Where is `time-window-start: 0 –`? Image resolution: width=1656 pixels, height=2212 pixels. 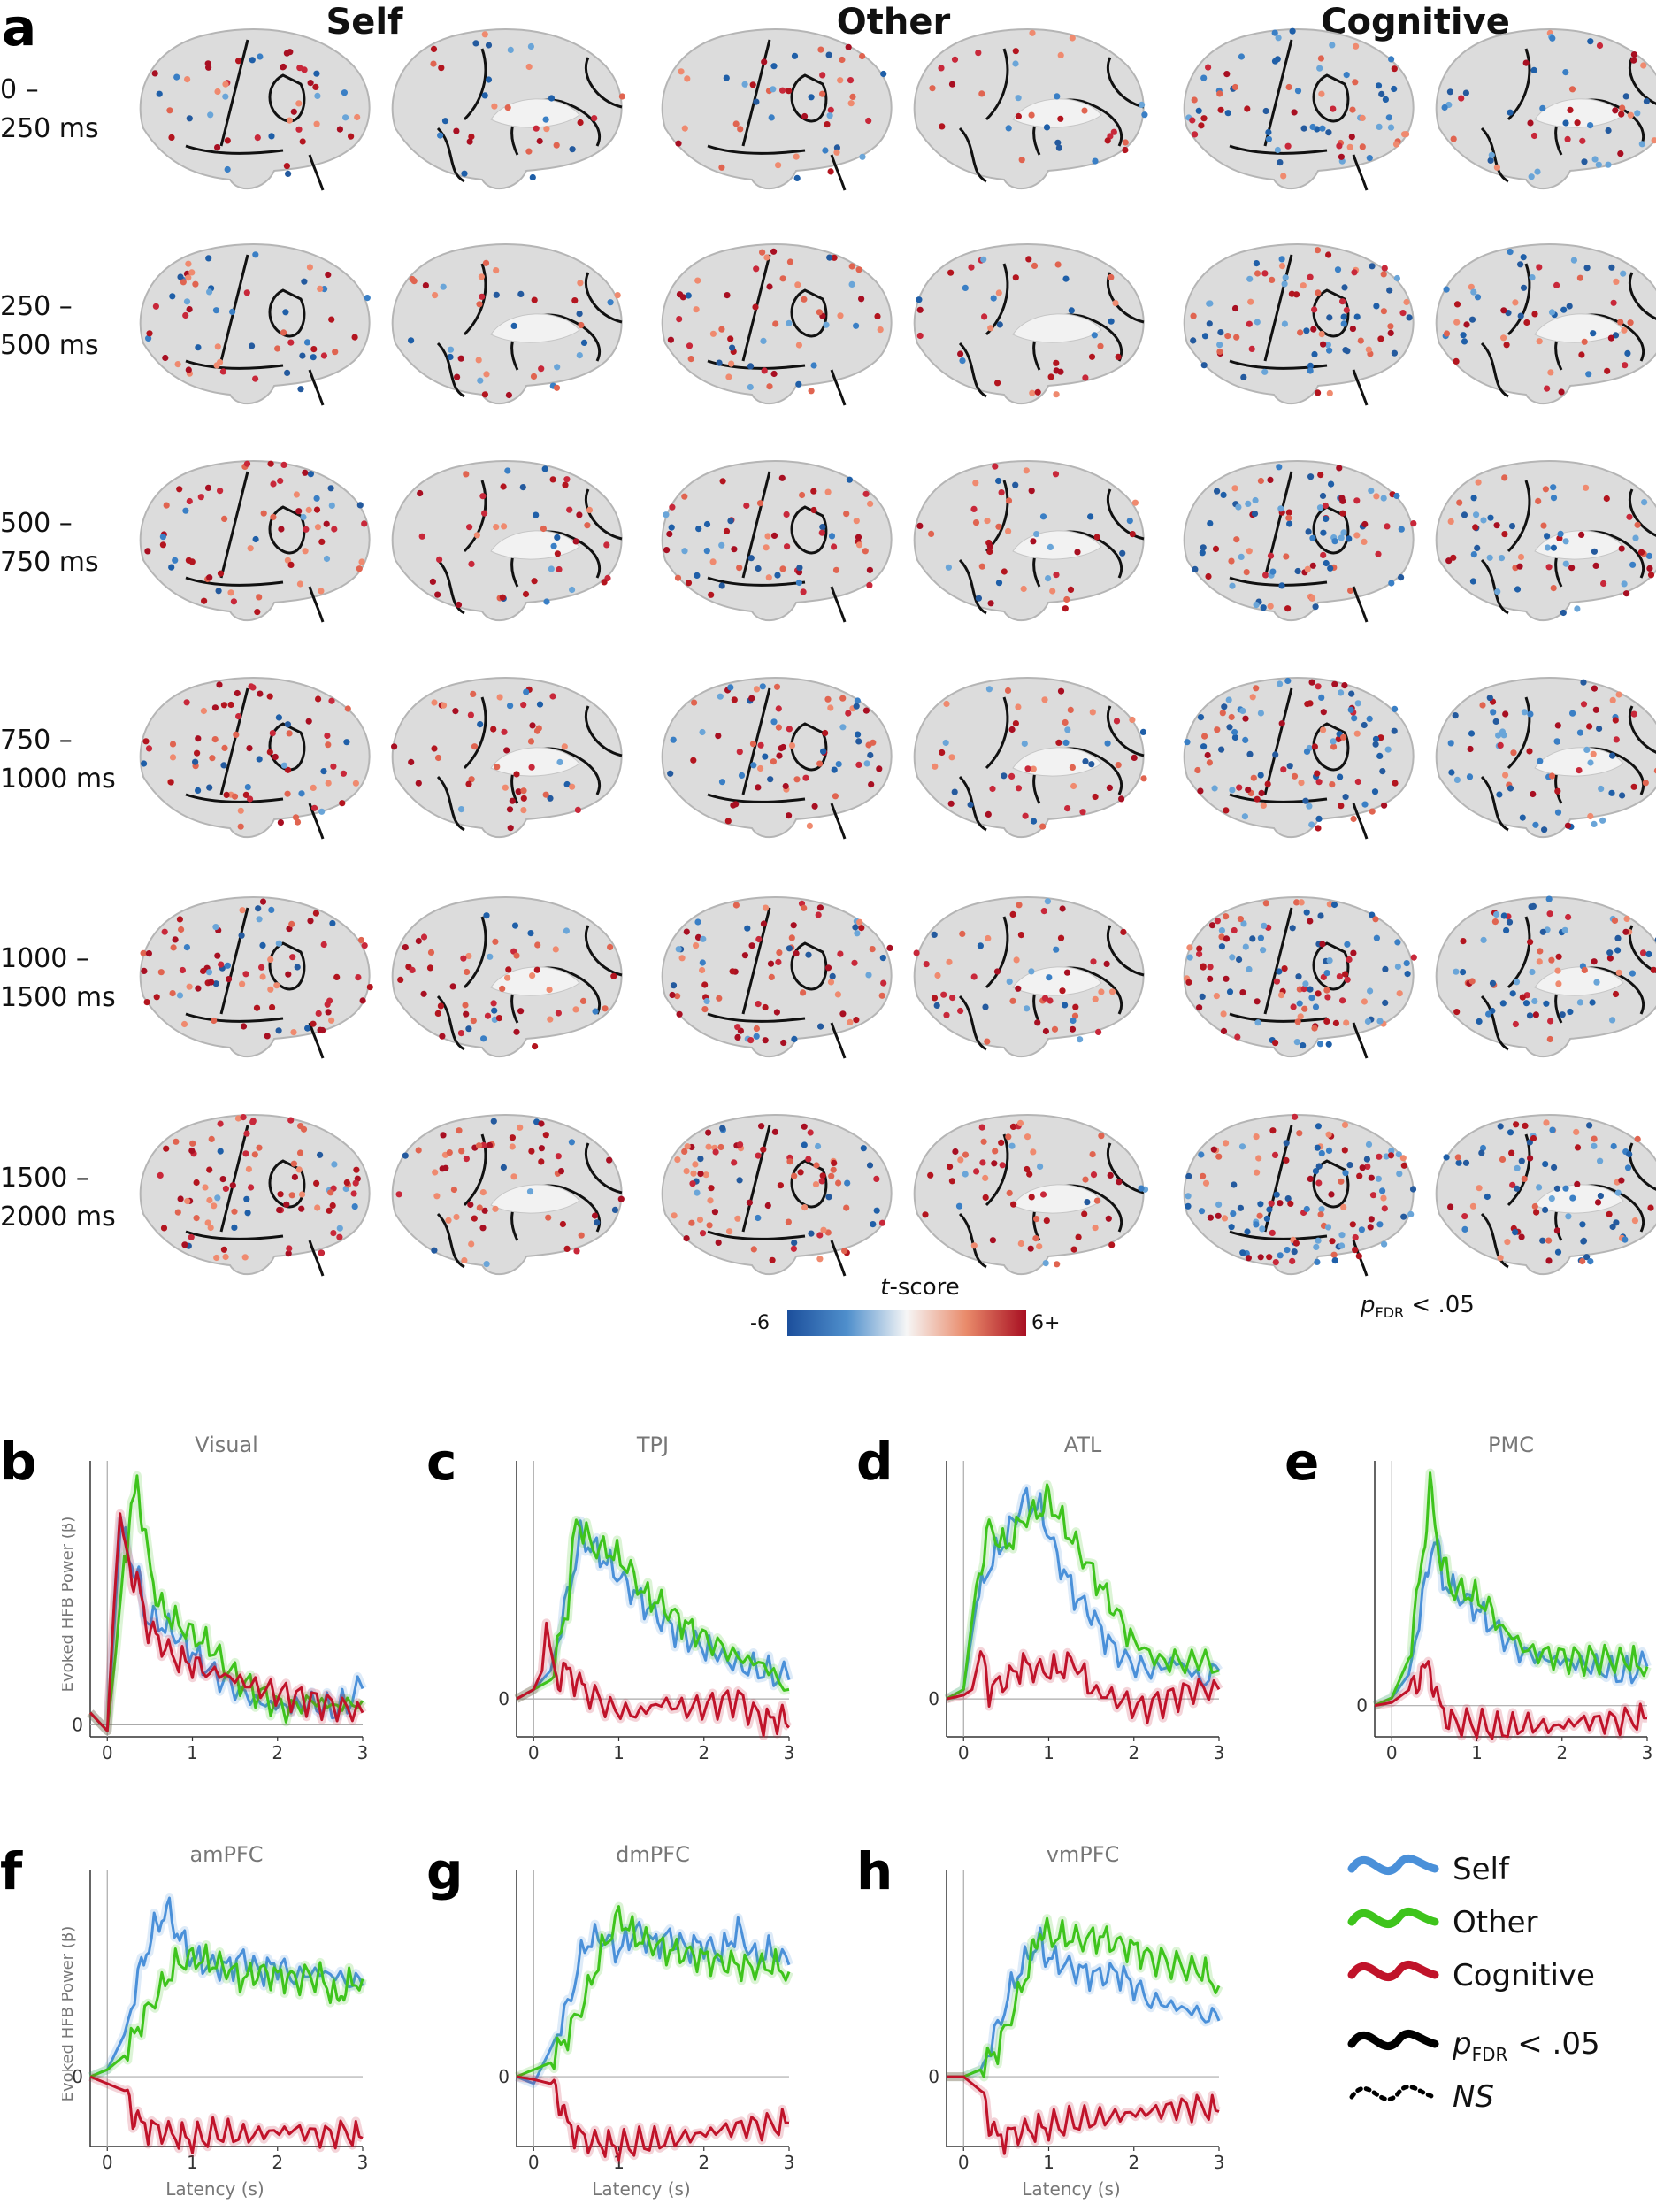
time-window-start: 0 – is located at coordinates (19, 90).